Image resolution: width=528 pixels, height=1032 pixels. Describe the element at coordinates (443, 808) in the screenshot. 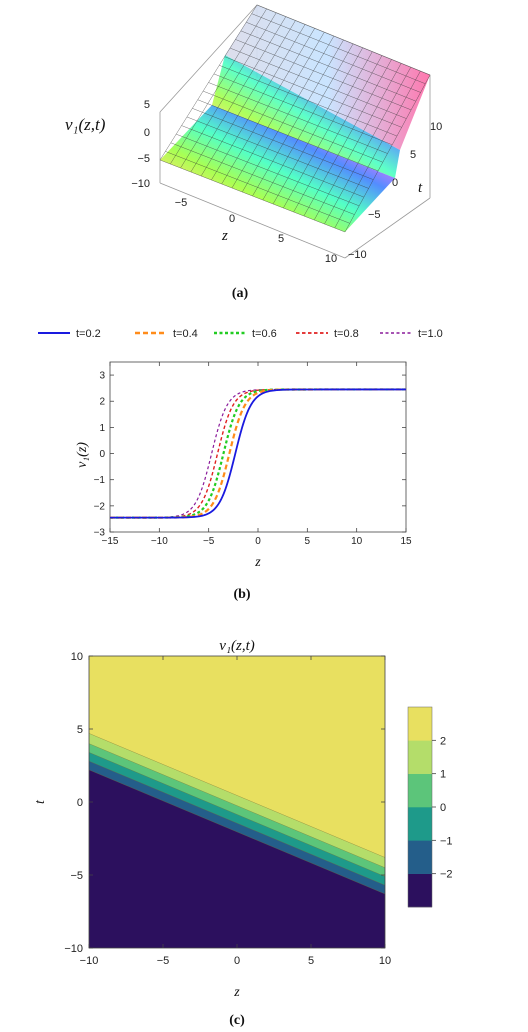

I see `panel-c-colorbar-label: 0` at that location.